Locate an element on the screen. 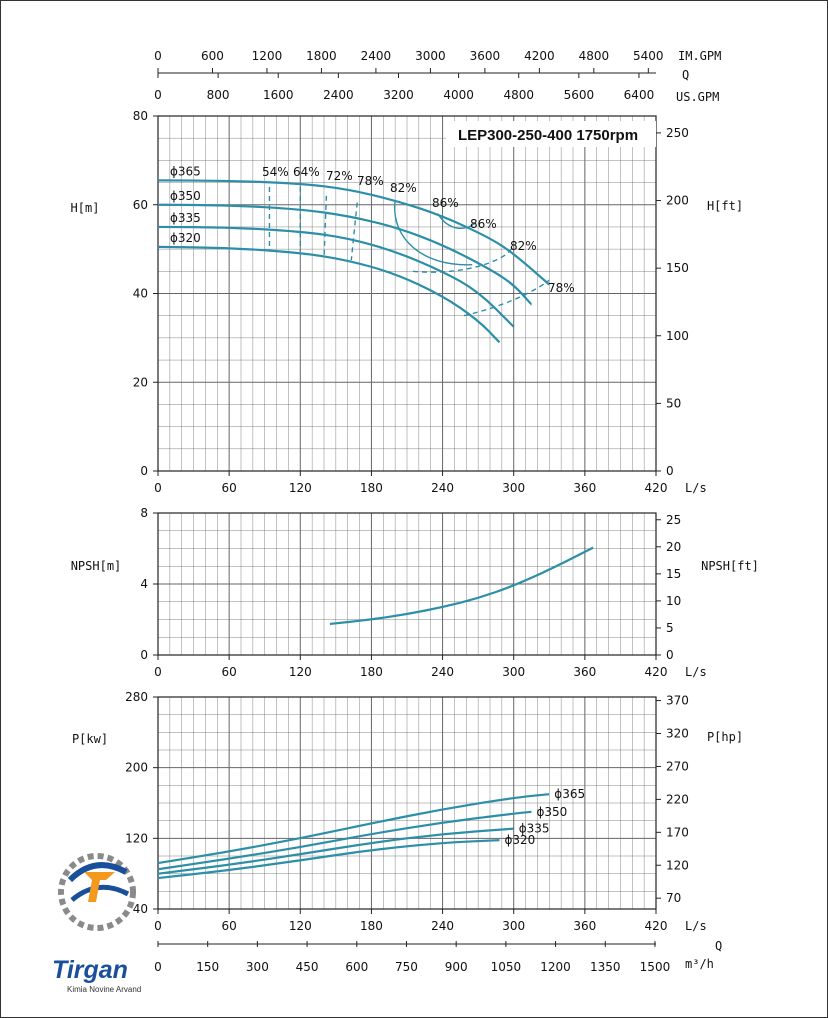  efficiency-label: 86% is located at coordinates (445, 203).